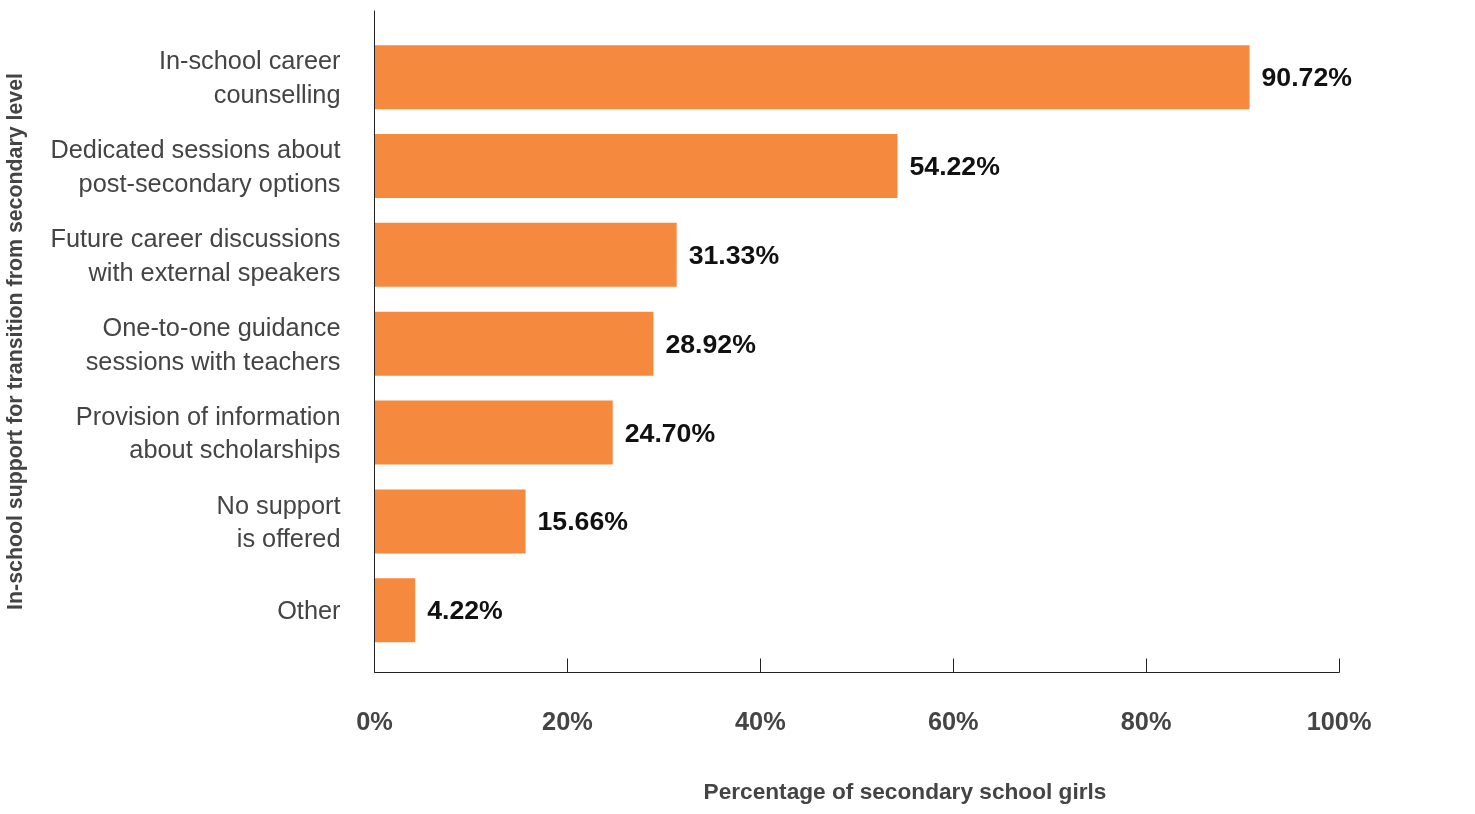 Image resolution: width=1475 pixels, height=814 pixels. What do you see at coordinates (374, 720) in the screenshot?
I see `x-tick-label: 0%` at bounding box center [374, 720].